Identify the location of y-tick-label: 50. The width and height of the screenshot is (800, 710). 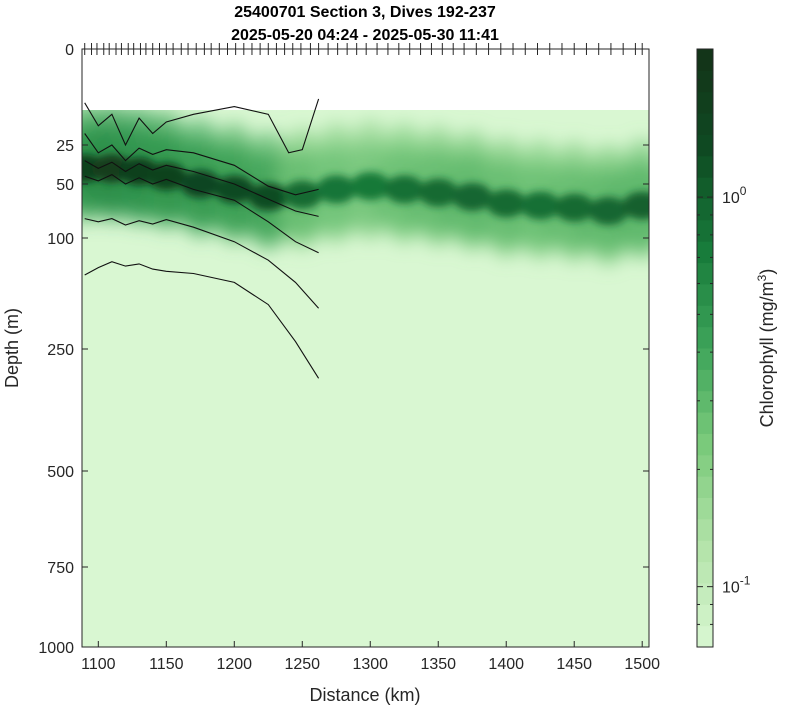
(65, 185).